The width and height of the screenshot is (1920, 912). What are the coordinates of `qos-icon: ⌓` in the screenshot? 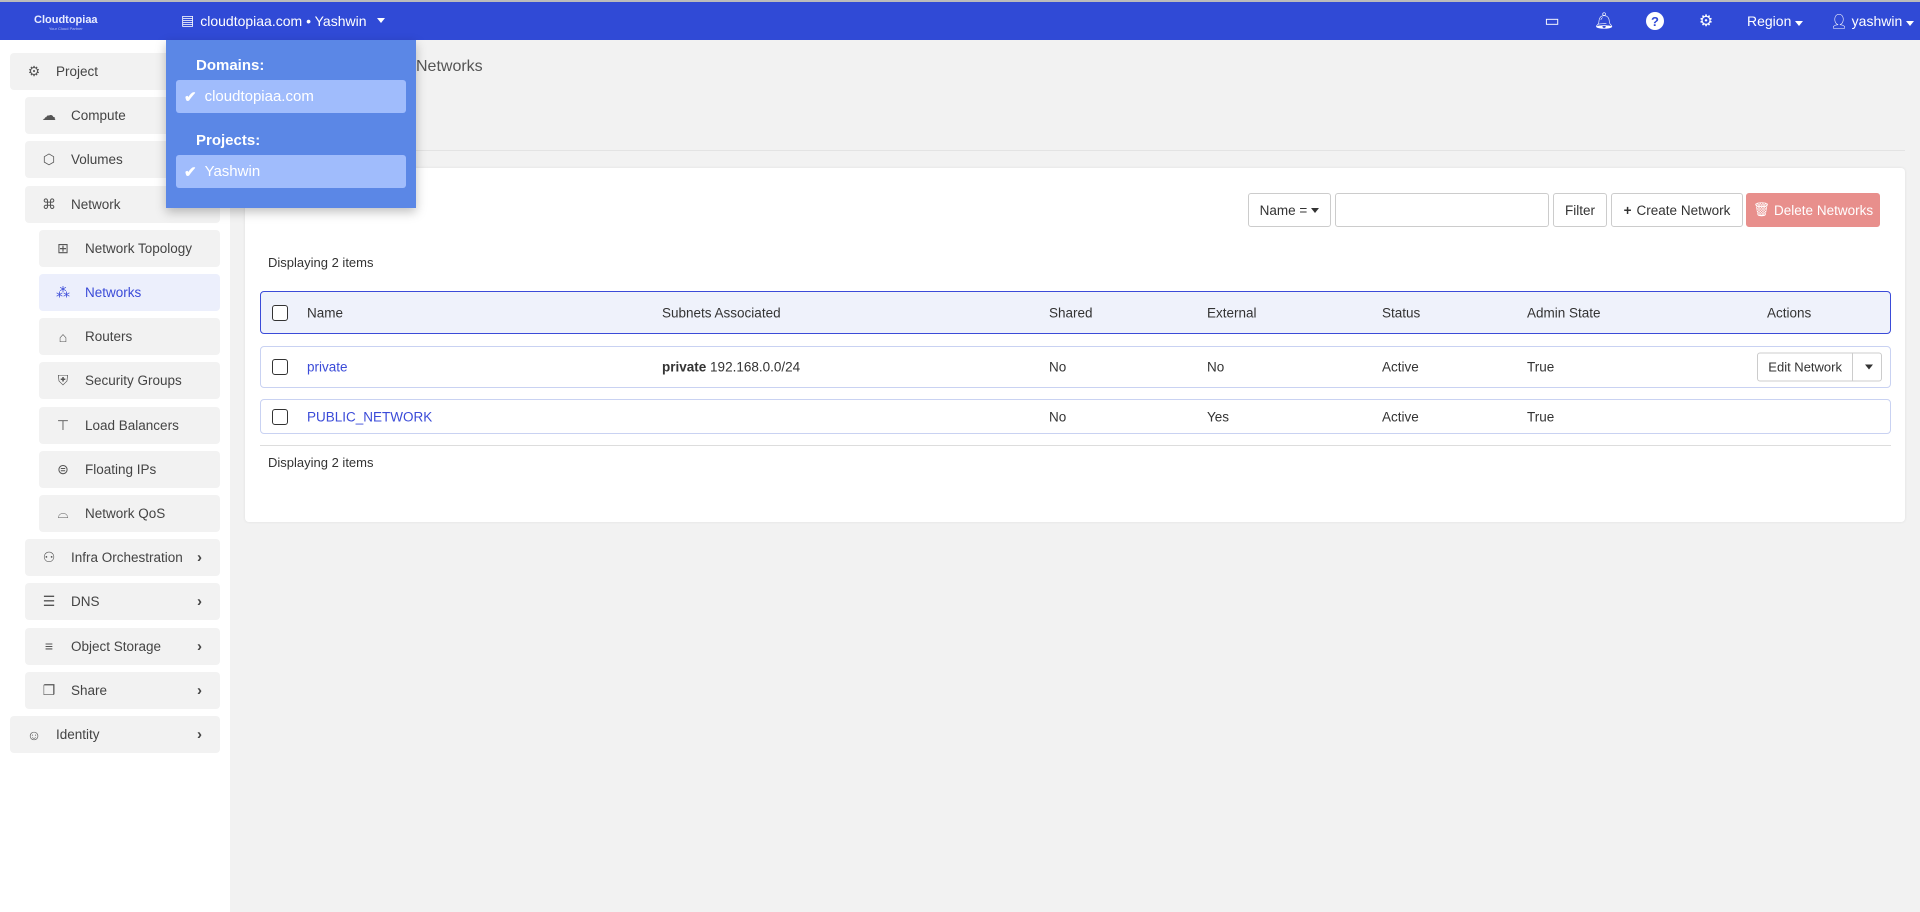 It's located at (63, 513).